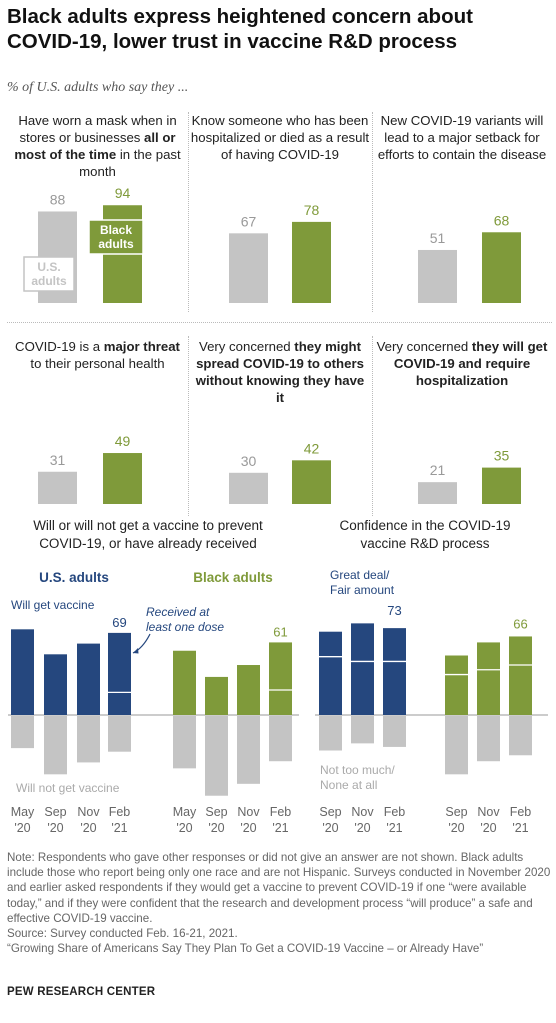 This screenshot has width=556, height=1023. Describe the element at coordinates (281, 820) in the screenshot. I see `x-tick-label: Feb '21` at that location.